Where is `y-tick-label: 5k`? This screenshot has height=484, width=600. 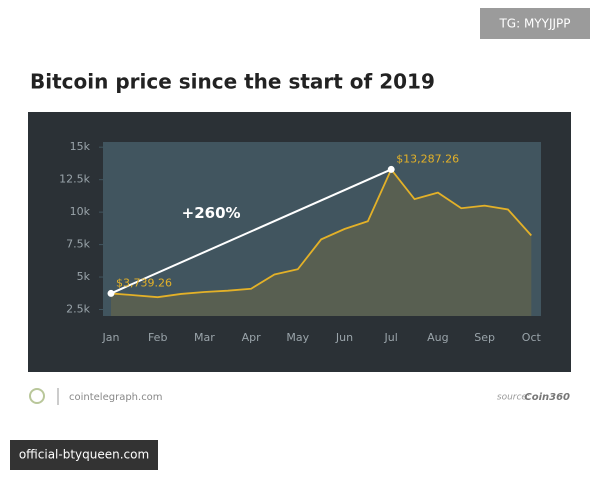 y-tick-label: 5k is located at coordinates (84, 276).